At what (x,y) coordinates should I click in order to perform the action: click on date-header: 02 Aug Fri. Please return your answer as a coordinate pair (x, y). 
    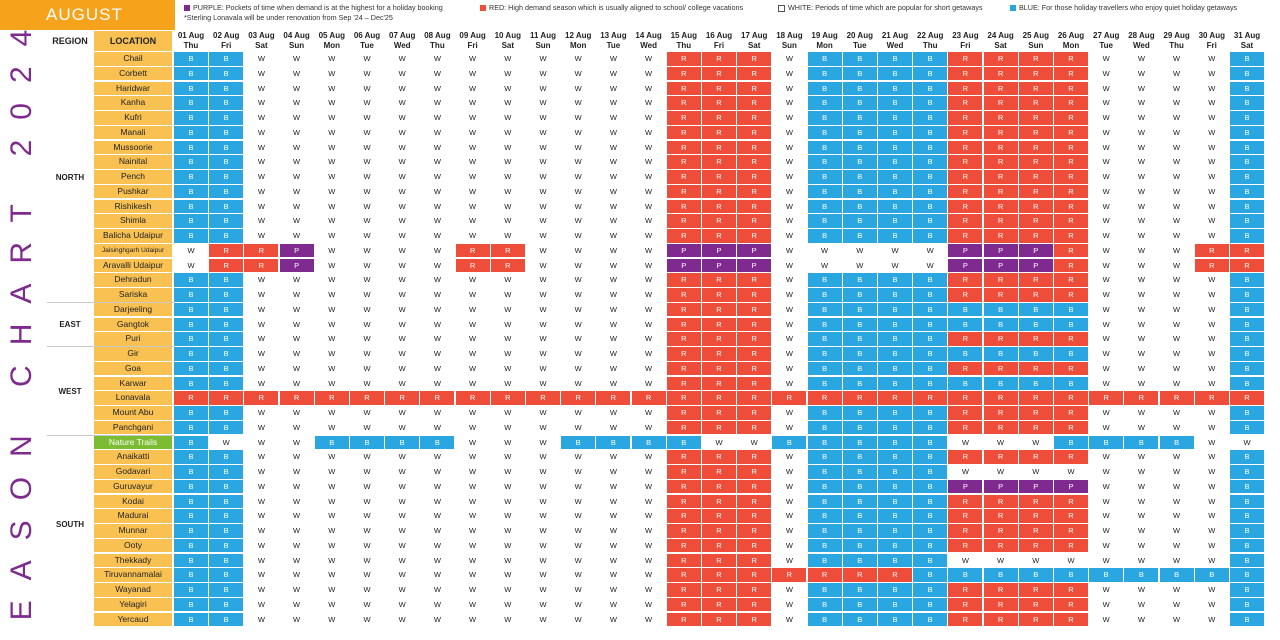
    Looking at the image, I should click on (226, 41).